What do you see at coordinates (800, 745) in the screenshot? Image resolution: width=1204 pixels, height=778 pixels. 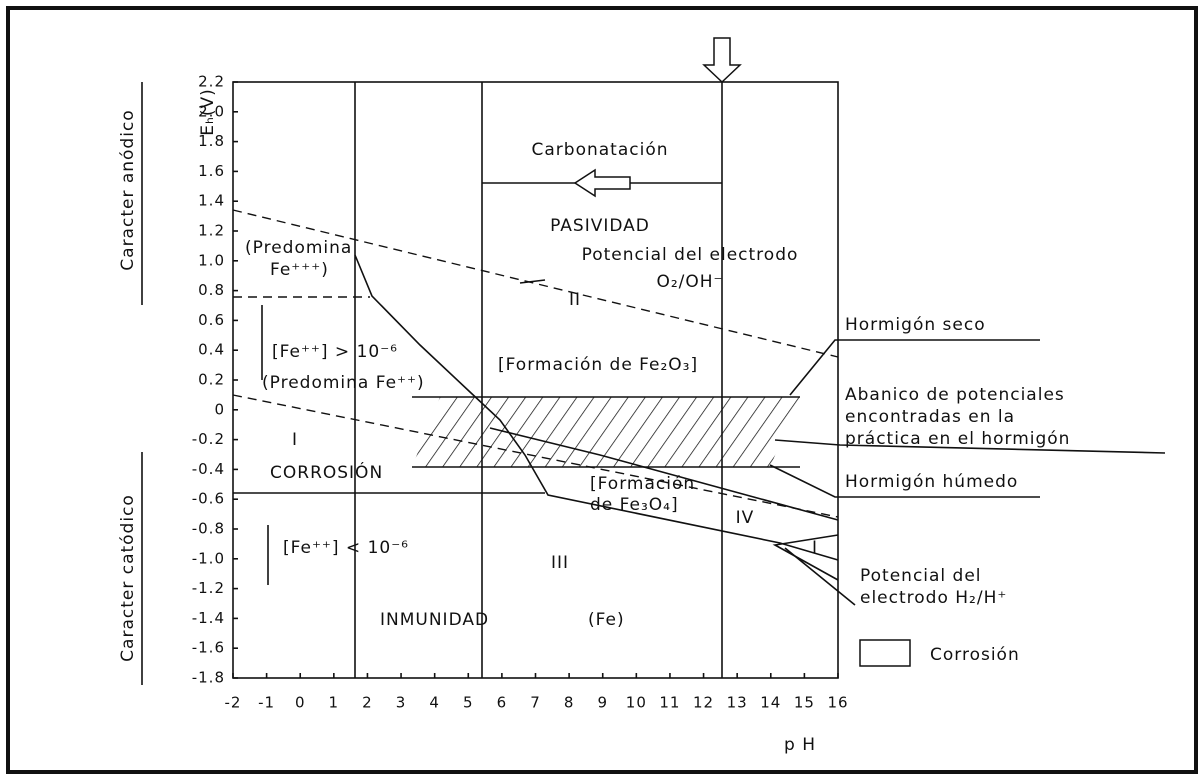 I see `x-axis-label: p H` at bounding box center [800, 745].